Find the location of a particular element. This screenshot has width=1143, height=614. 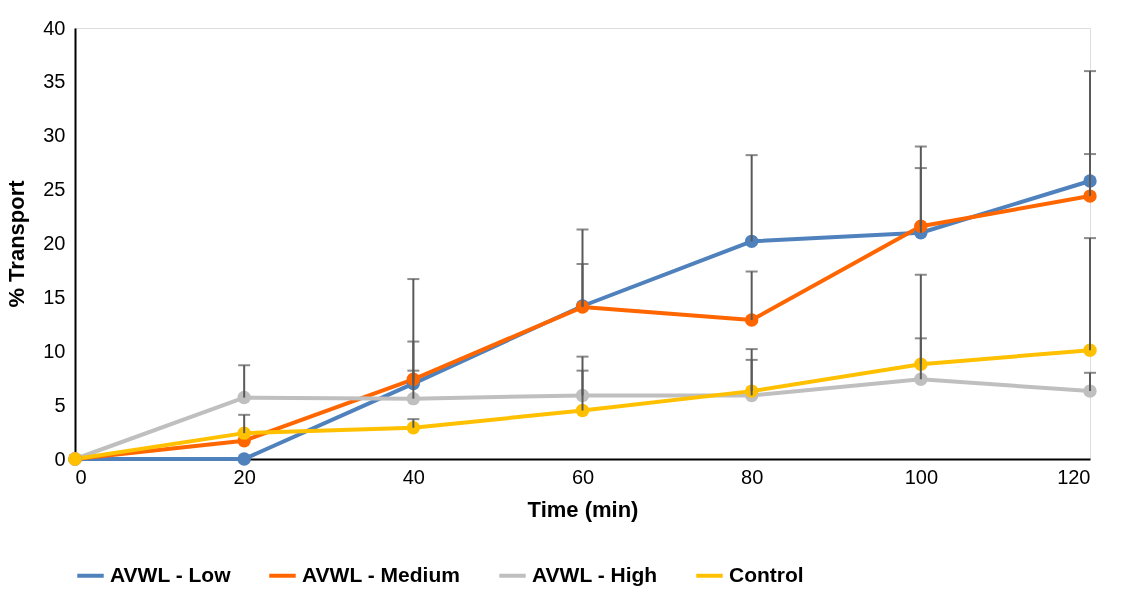

y-tick-label: 30 is located at coordinates (54, 135).